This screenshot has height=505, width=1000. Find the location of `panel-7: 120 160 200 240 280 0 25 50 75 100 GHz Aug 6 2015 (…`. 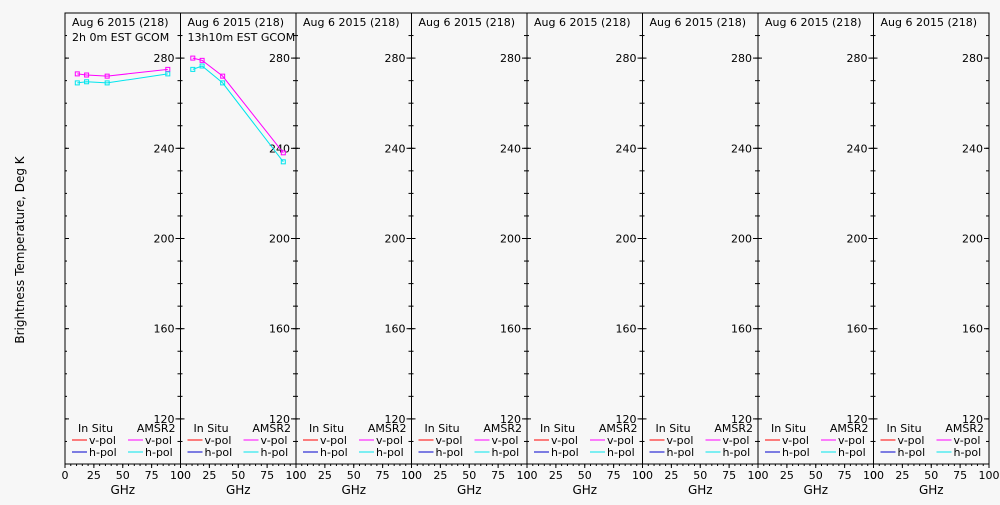

panel-7: 120 160 200 240 280 0 25 50 75 100 GHz Aug 6 2015 (… is located at coordinates (819, 254).